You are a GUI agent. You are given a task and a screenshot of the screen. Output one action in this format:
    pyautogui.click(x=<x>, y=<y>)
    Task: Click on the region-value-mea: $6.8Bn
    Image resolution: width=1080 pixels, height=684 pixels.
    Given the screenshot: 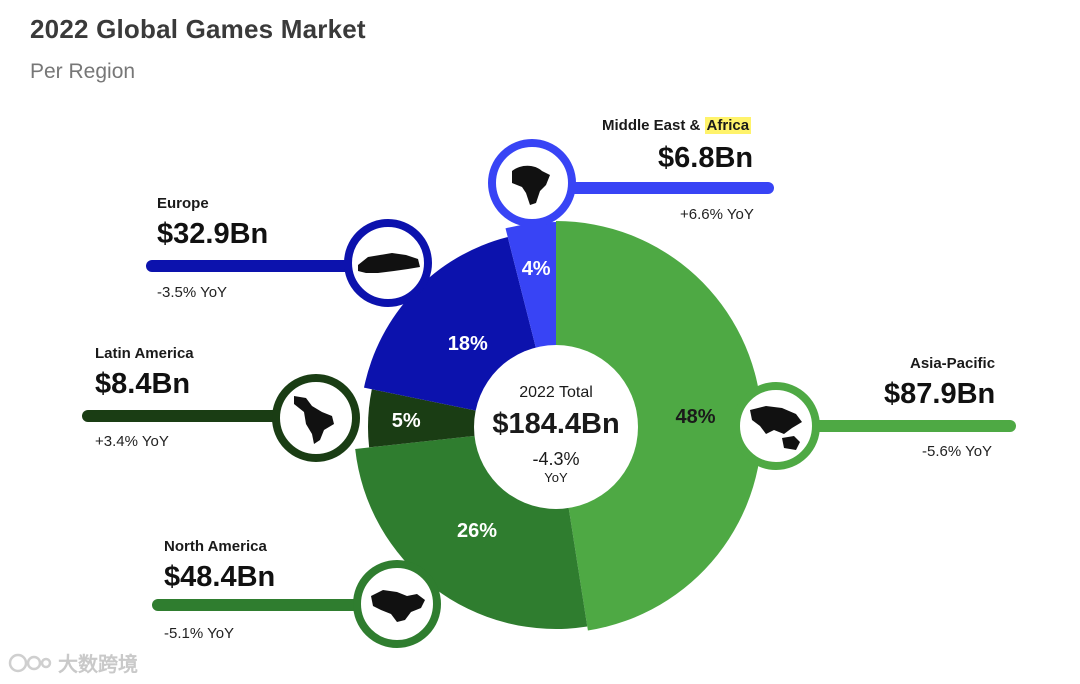 What is the action you would take?
    pyautogui.click(x=706, y=158)
    